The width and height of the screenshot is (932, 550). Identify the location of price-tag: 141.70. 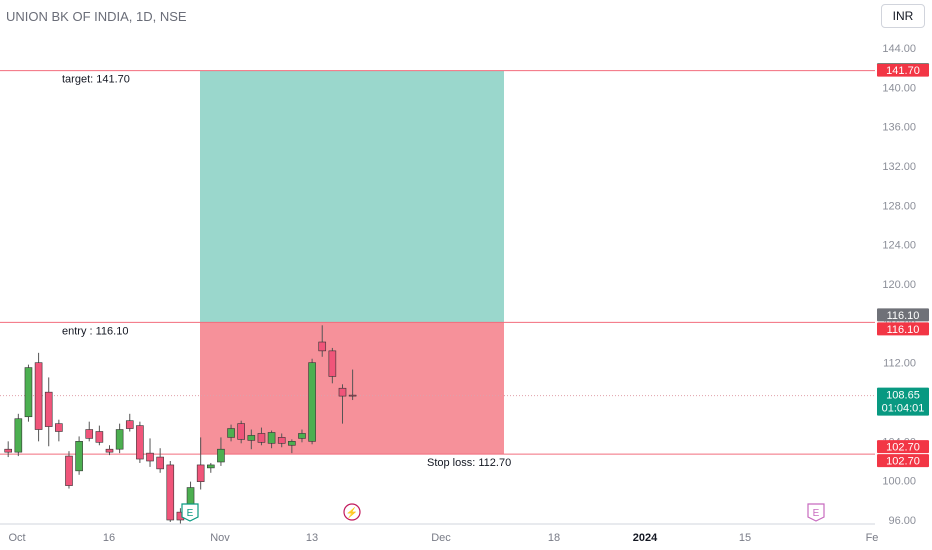
(903, 70).